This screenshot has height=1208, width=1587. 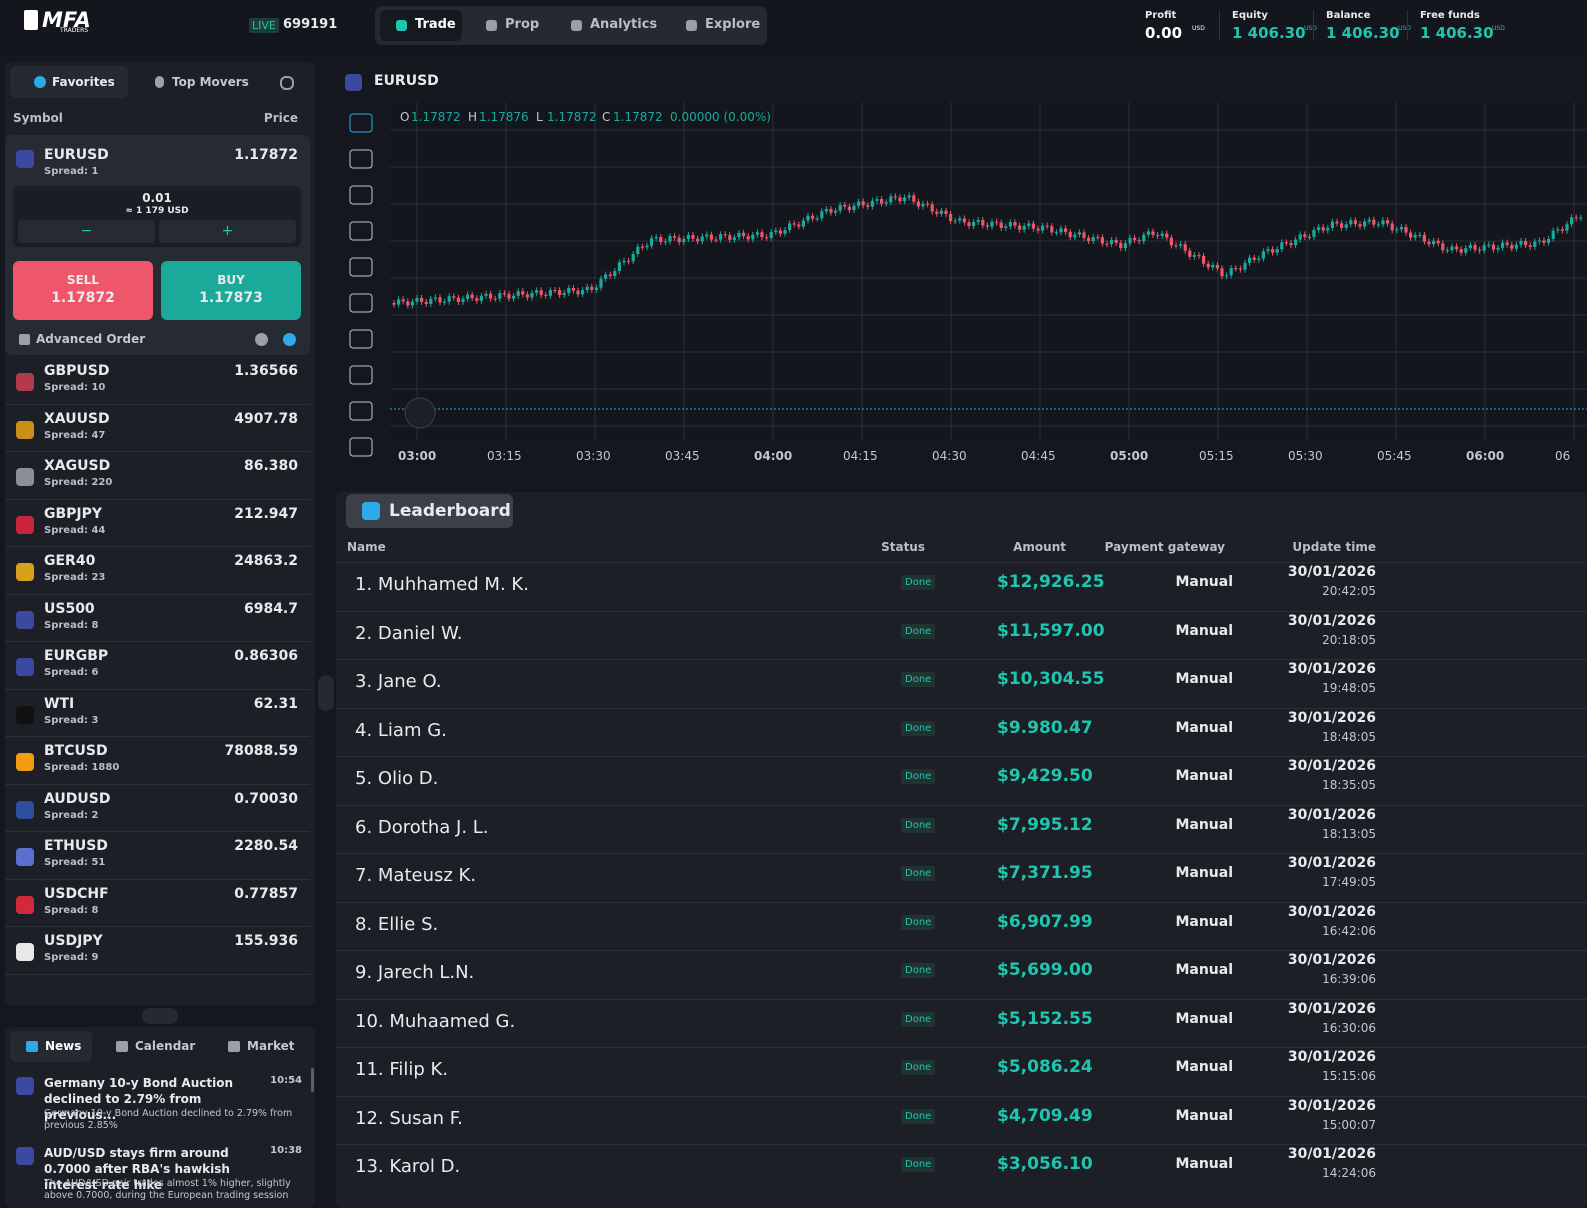 I want to click on nav-item: Prop, so click(x=522, y=24).